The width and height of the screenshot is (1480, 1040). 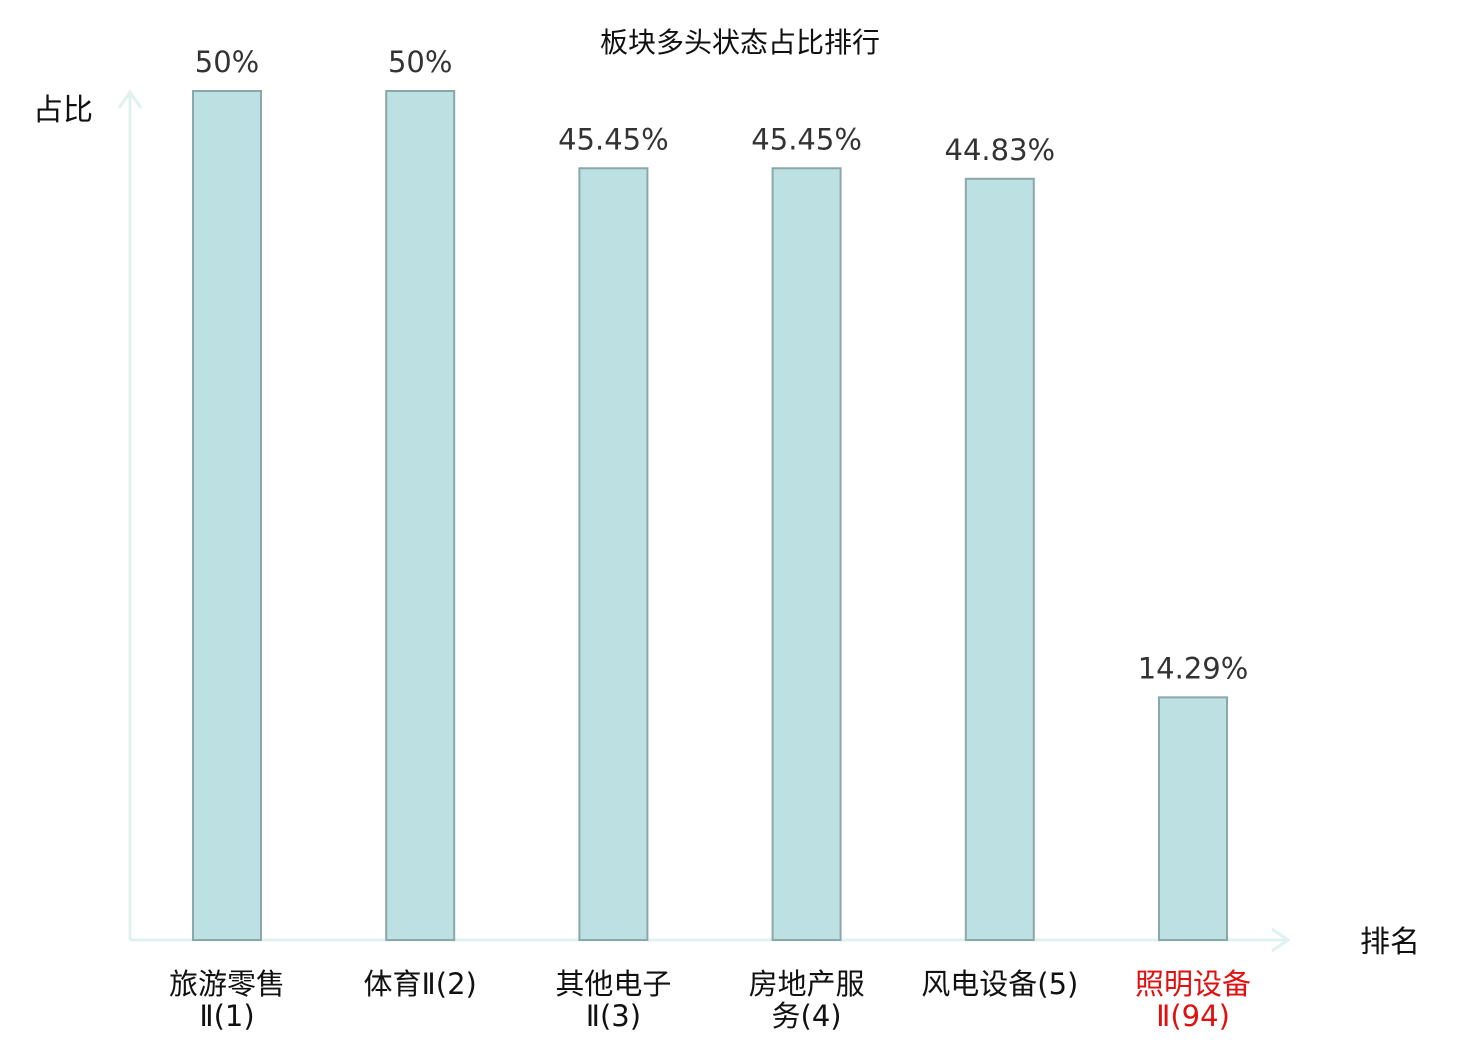 I want to click on chart-title: 板块多头状态占比排行, so click(x=740, y=42).